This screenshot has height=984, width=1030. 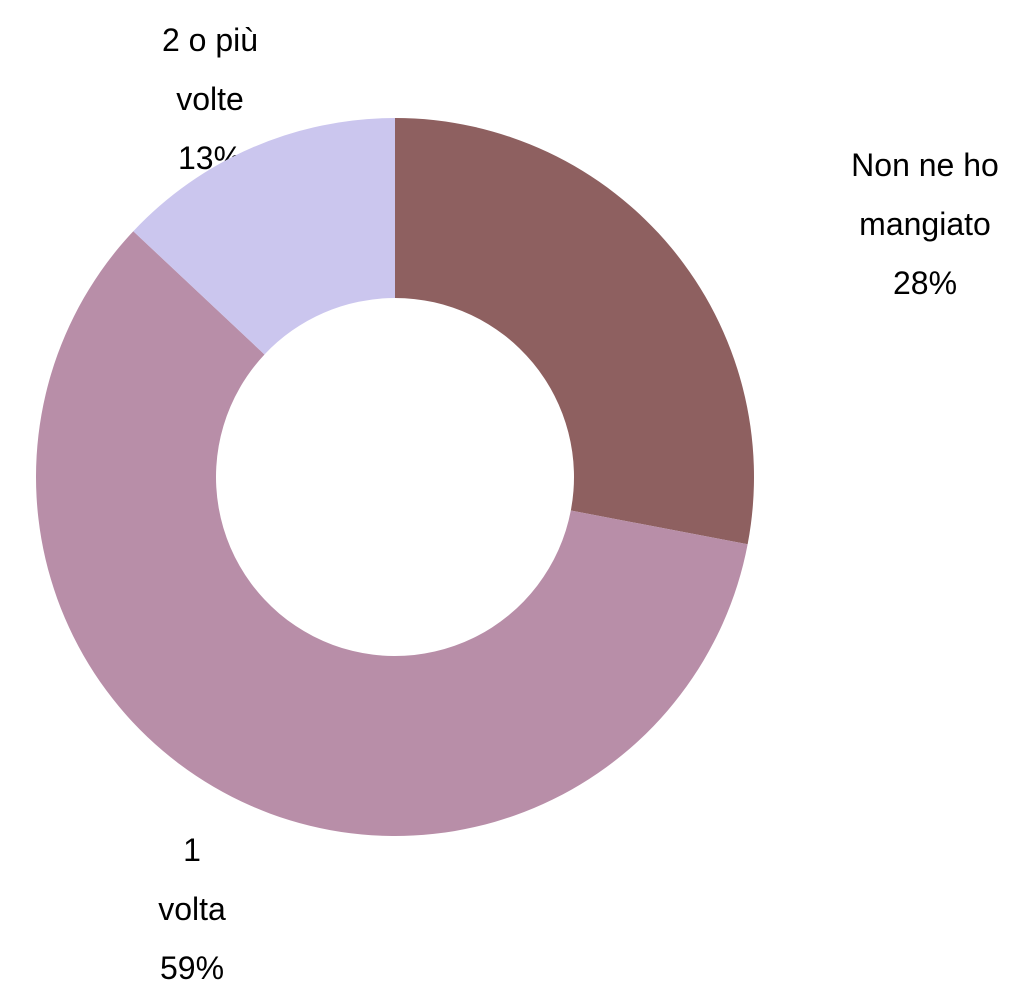 I want to click on slice-label: 1 volta 59%, so click(x=192, y=902).